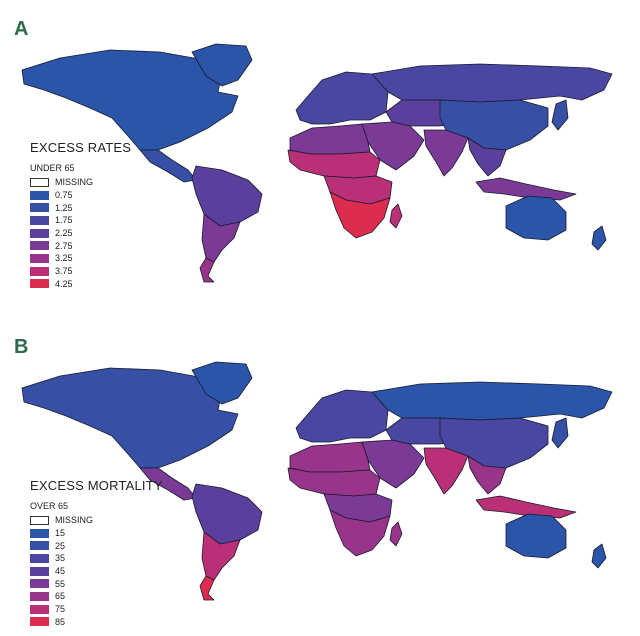 The image size is (640, 636). I want to click on legend-label: 75, so click(60, 609).